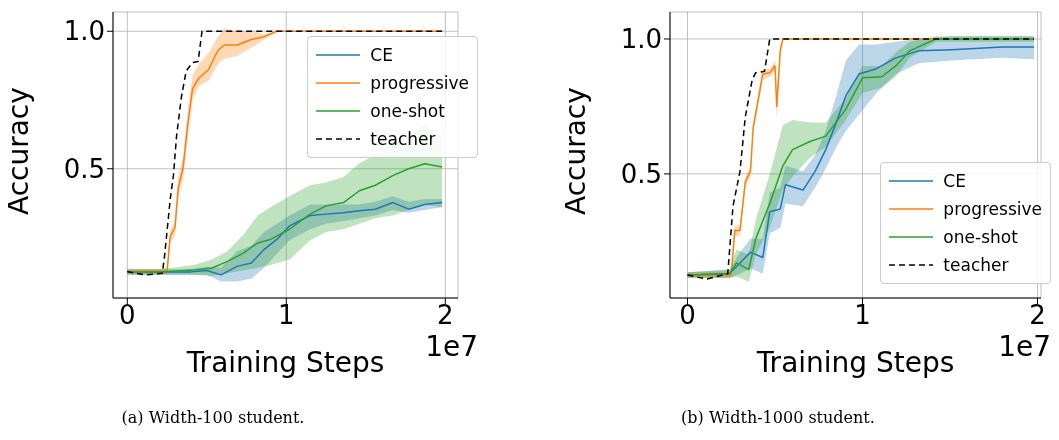  What do you see at coordinates (284, 218) in the screenshot?
I see `line-series` at bounding box center [284, 218].